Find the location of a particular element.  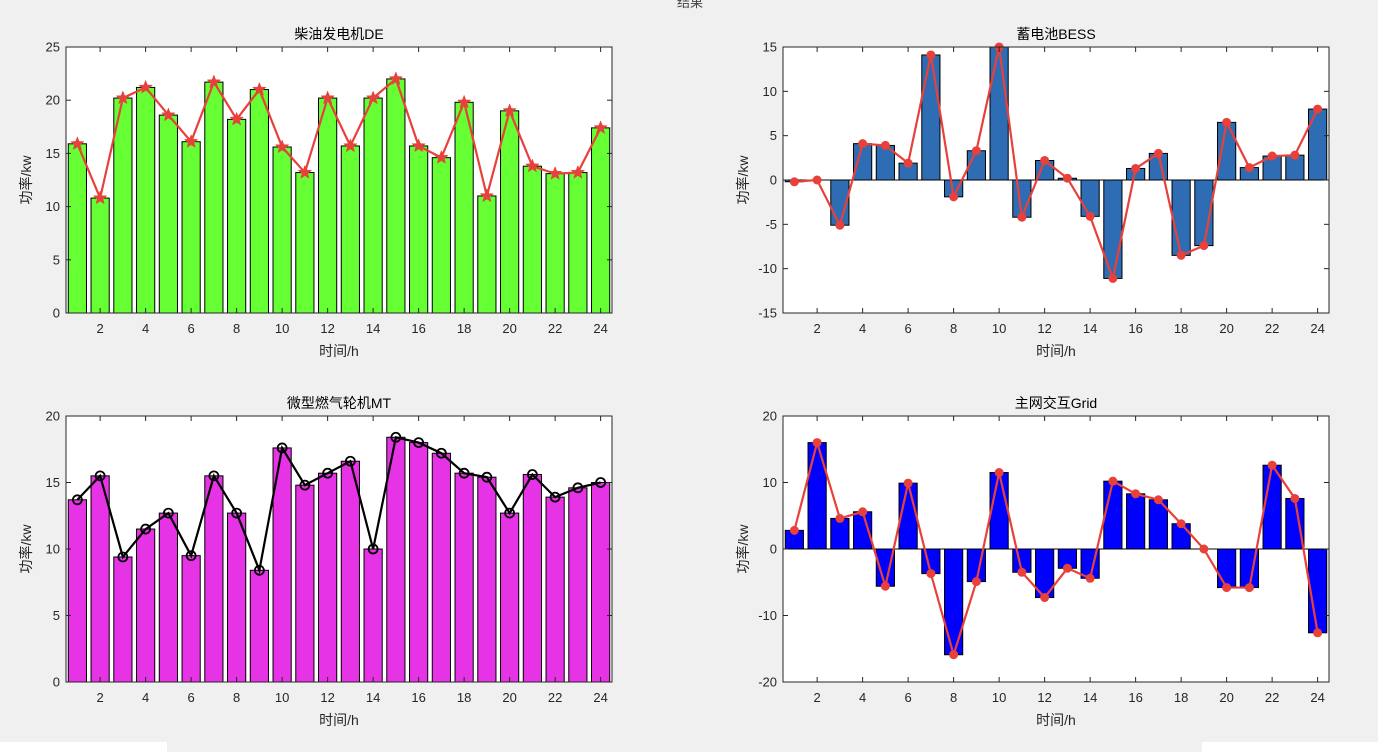

chart4-y-tick-label: 0 is located at coordinates (773, 549).